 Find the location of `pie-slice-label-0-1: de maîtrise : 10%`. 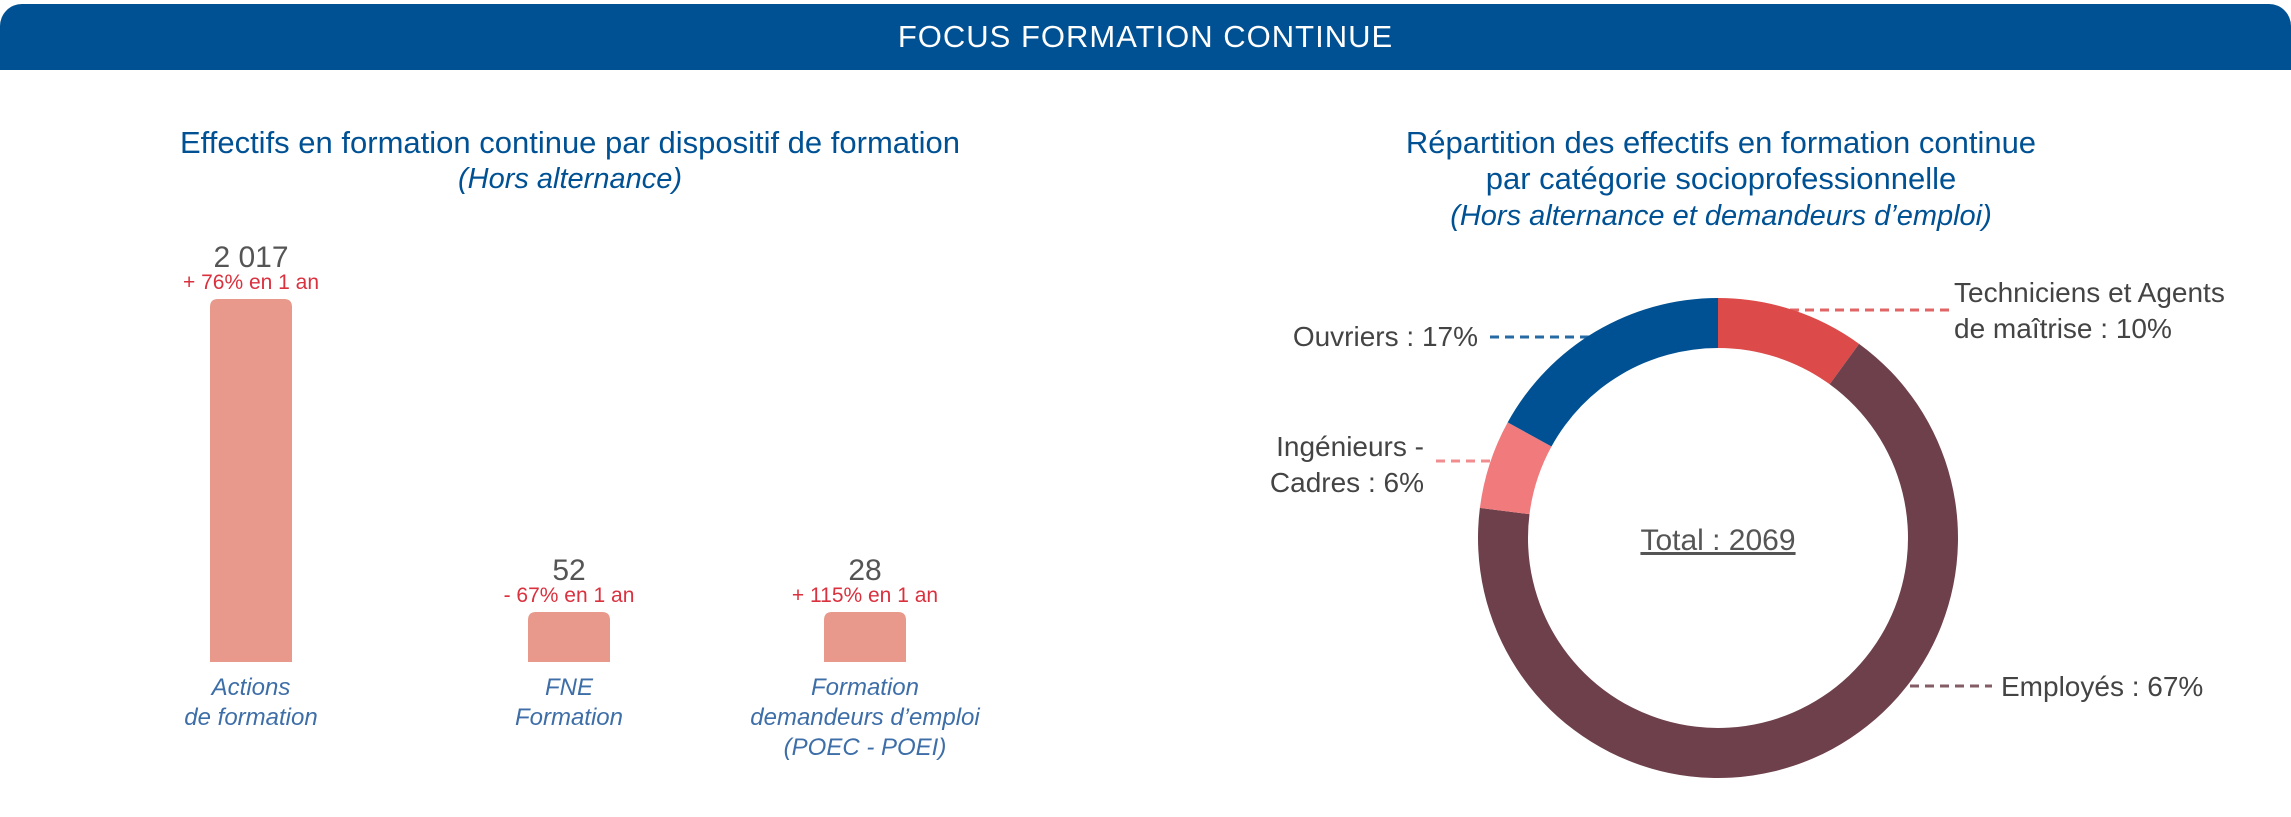

pie-slice-label-0-1: de maîtrise : 10% is located at coordinates (2063, 328).